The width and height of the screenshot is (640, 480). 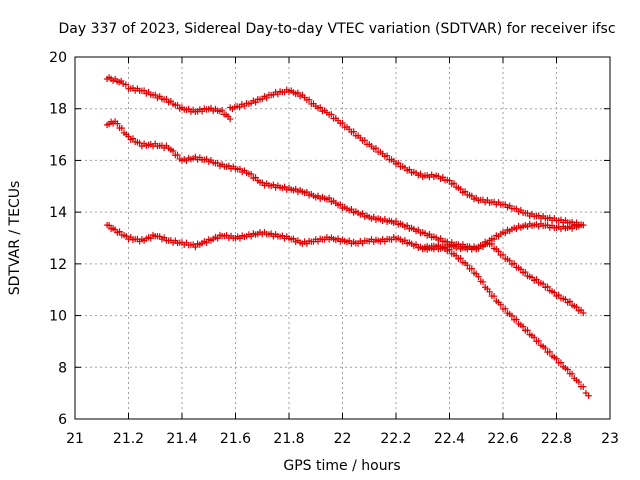 What do you see at coordinates (58, 161) in the screenshot?
I see `y-tick-label: 16` at bounding box center [58, 161].